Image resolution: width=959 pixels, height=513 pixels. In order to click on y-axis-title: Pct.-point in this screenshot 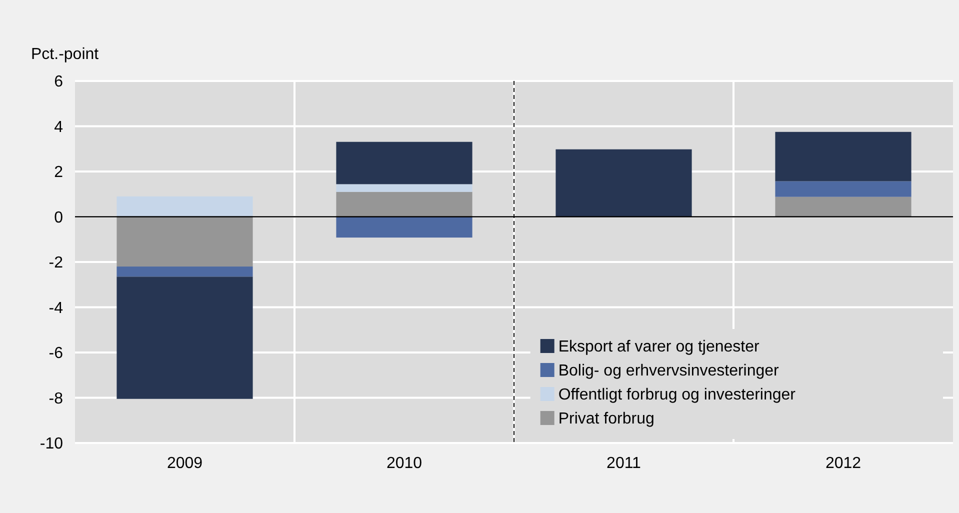, I will do `click(65, 54)`.